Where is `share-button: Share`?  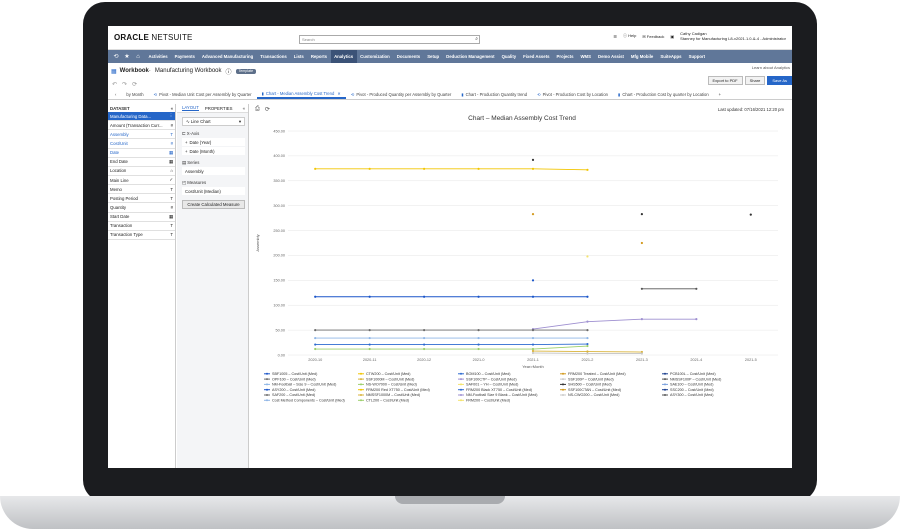 share-button: Share is located at coordinates (755, 80).